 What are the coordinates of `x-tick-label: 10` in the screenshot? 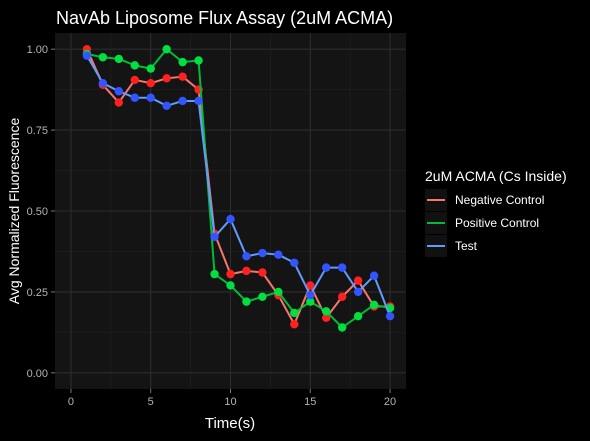 It's located at (230, 402).